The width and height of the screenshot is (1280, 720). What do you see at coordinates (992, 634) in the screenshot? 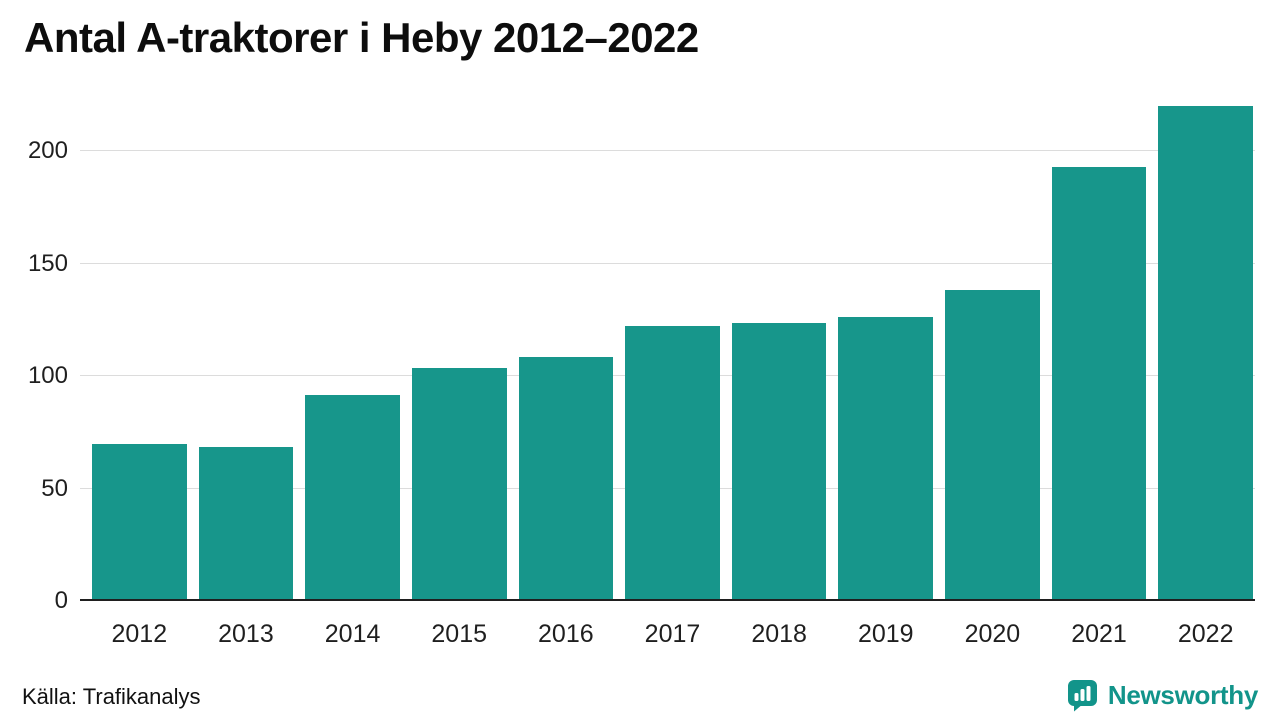
I see `x-tick-label-2020: 2020` at bounding box center [992, 634].